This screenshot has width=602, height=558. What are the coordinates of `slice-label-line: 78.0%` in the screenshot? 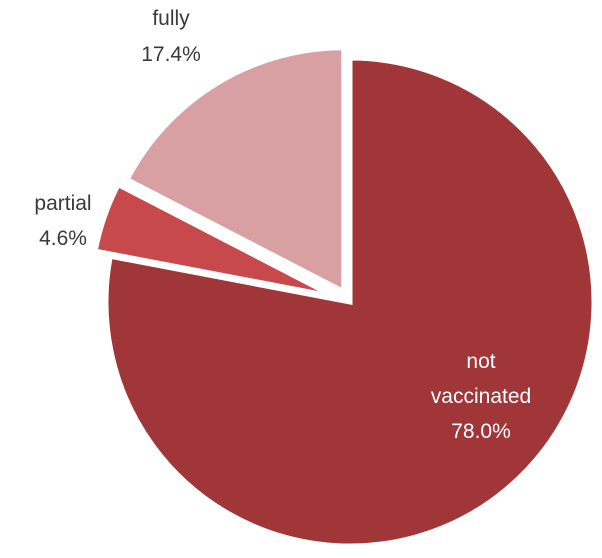 It's located at (481, 431).